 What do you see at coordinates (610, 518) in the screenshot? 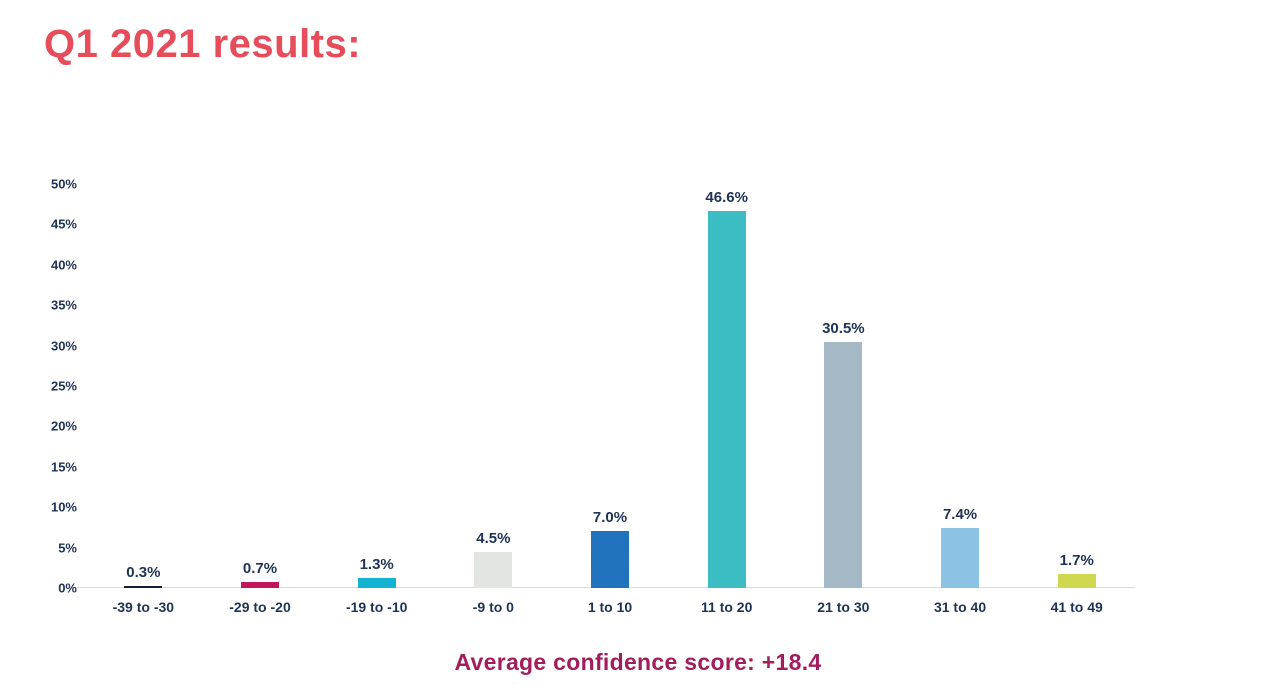
I see `bar-value-label: 7.0%` at bounding box center [610, 518].